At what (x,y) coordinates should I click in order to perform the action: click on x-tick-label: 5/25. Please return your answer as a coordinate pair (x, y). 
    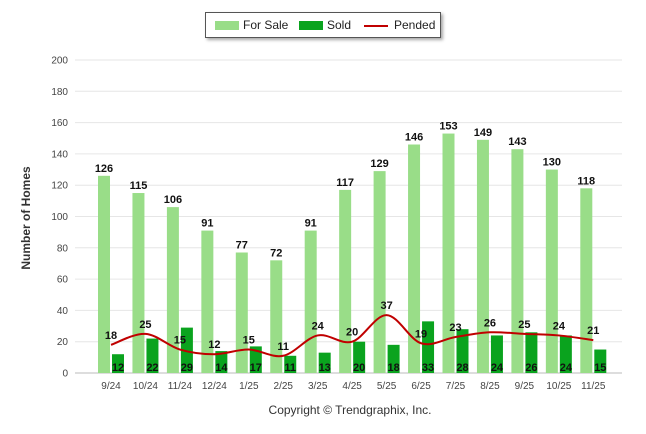
    Looking at the image, I should click on (387, 386).